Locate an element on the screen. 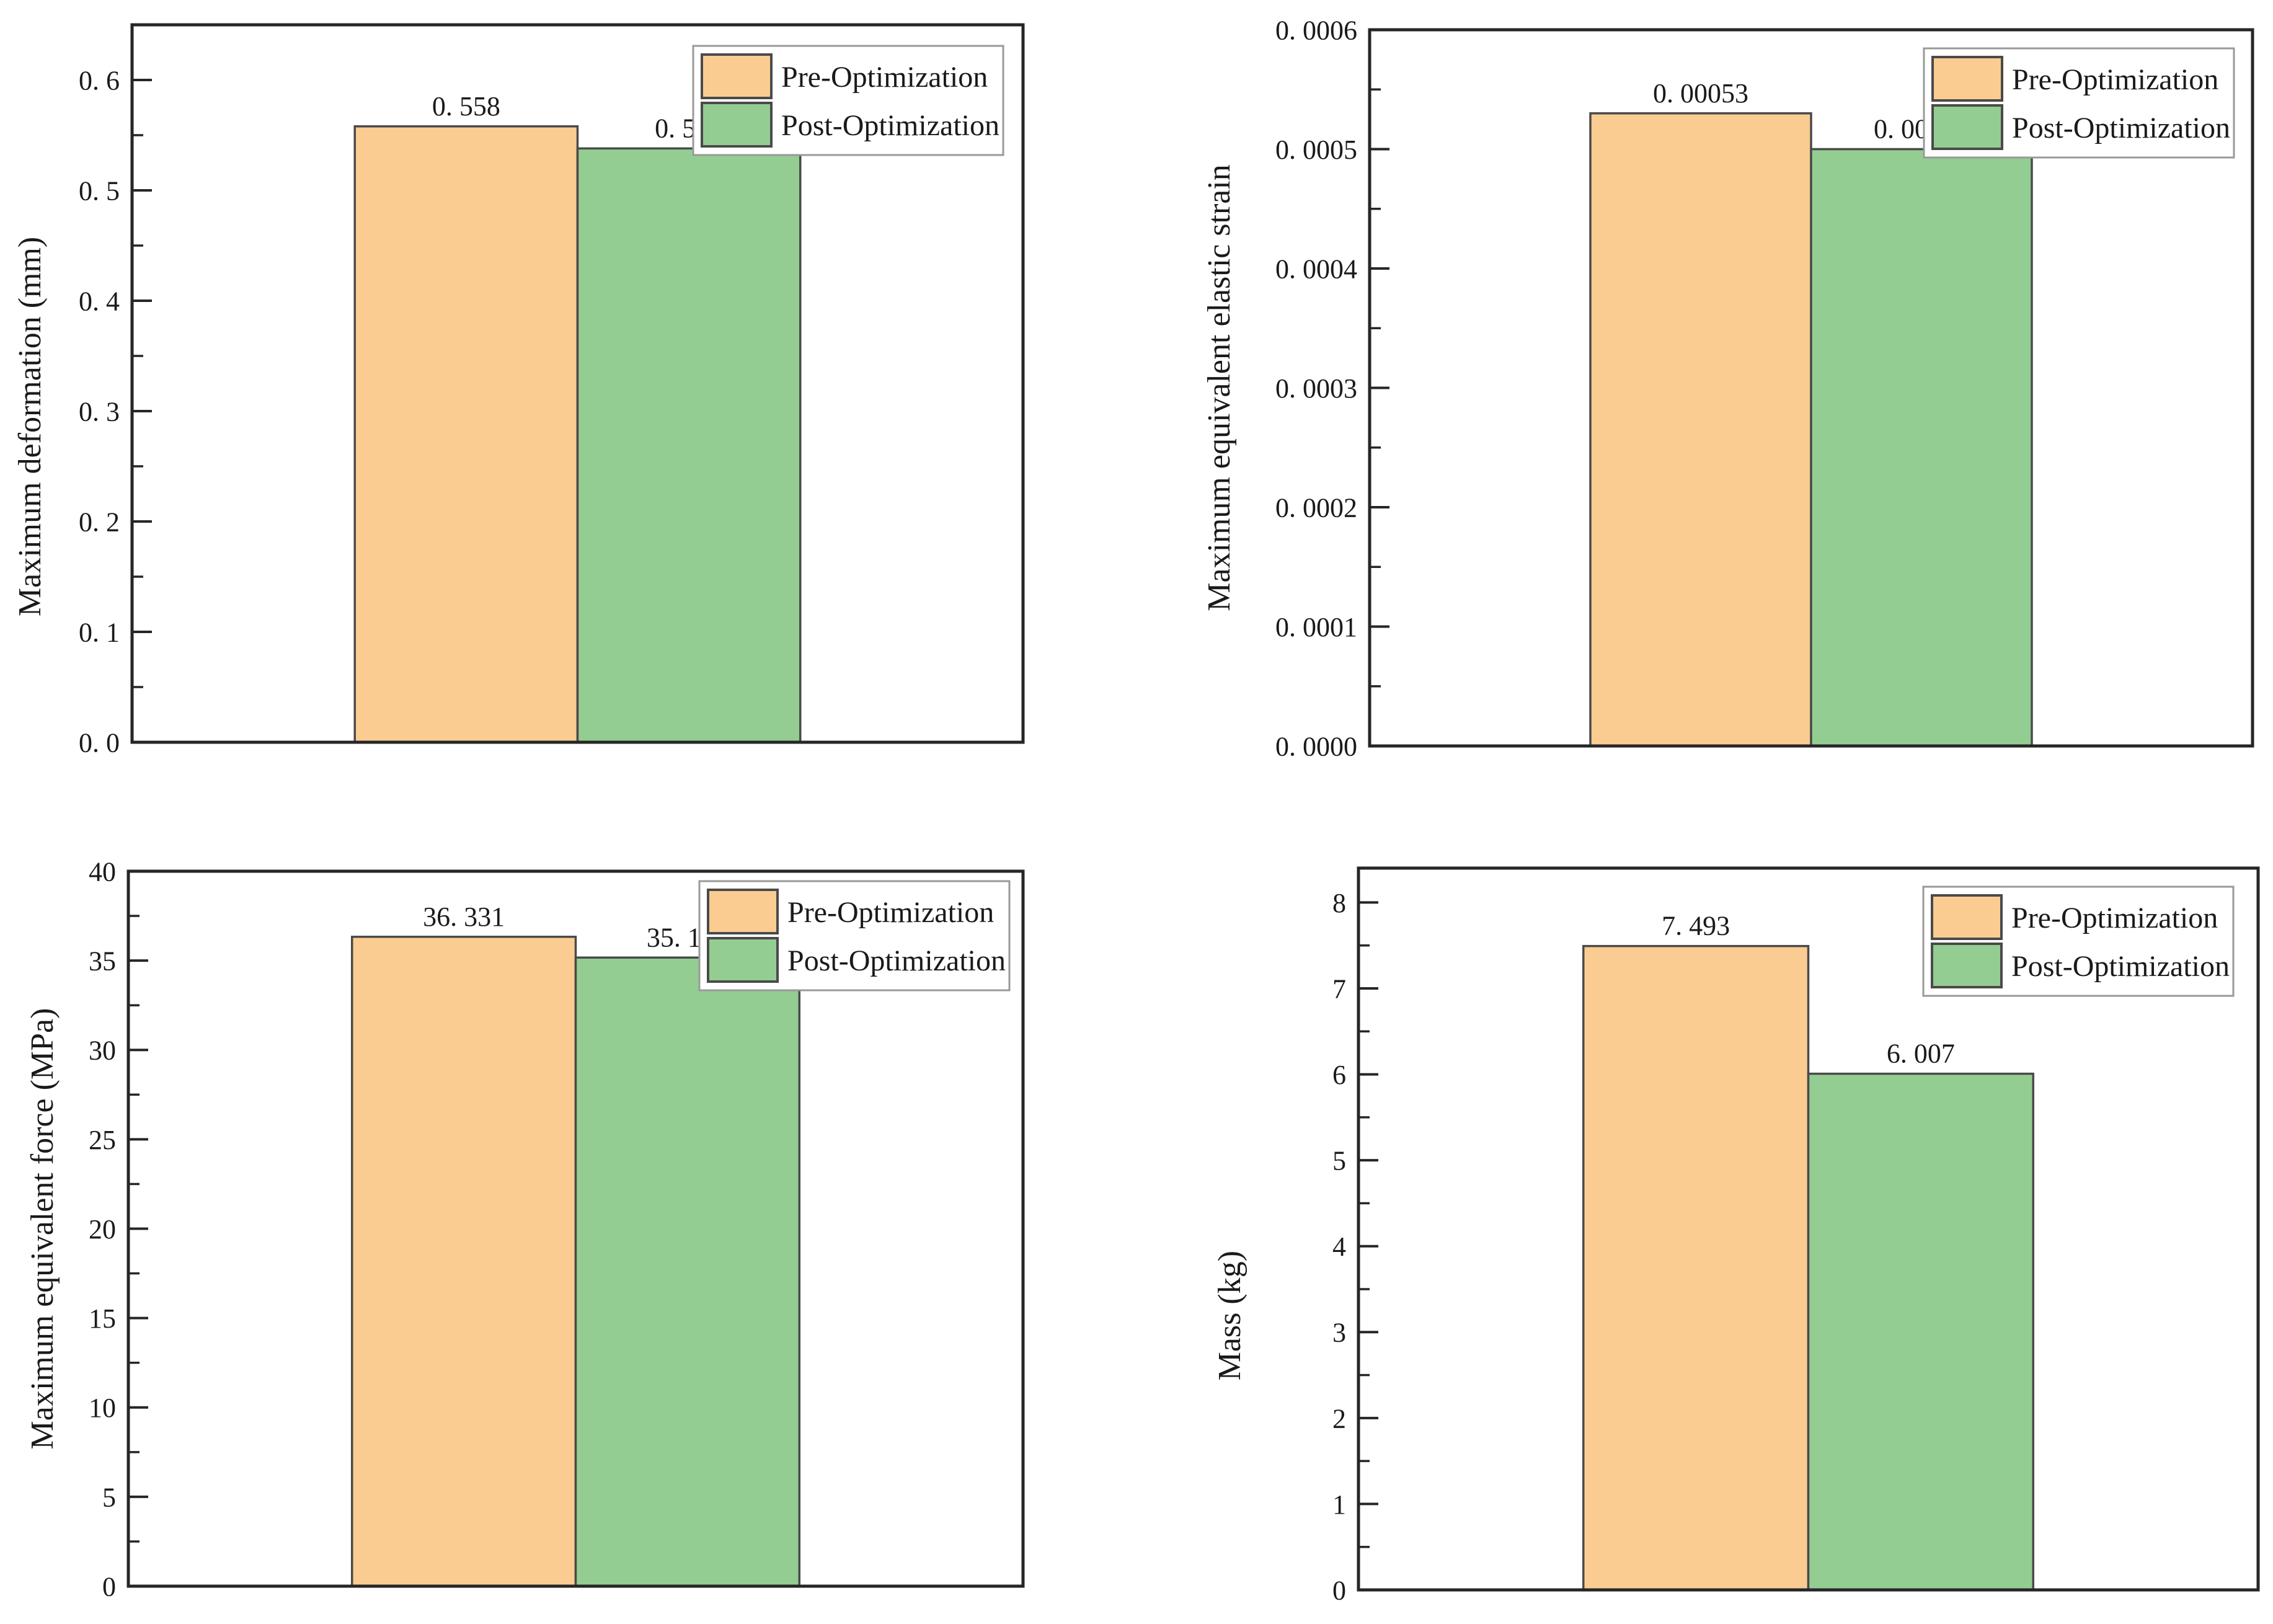 Image resolution: width=2273 pixels, height=1624 pixels. y-tick-label: 6 is located at coordinates (1339, 1075).